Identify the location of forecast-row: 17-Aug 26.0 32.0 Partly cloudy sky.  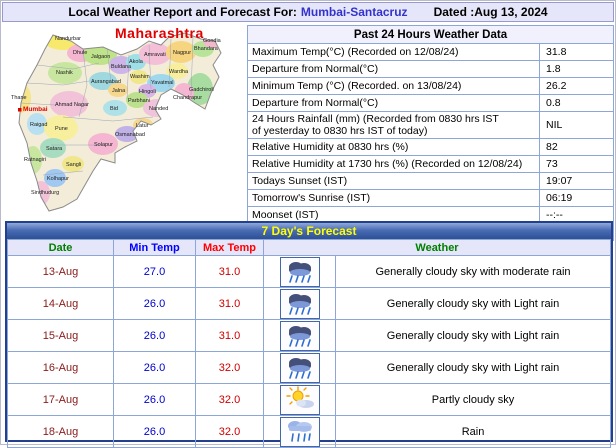
(309, 399).